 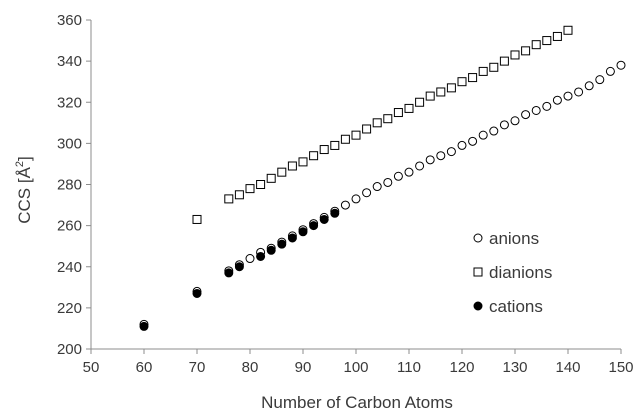 I want to click on x-tick-label: 140, so click(x=567, y=367).